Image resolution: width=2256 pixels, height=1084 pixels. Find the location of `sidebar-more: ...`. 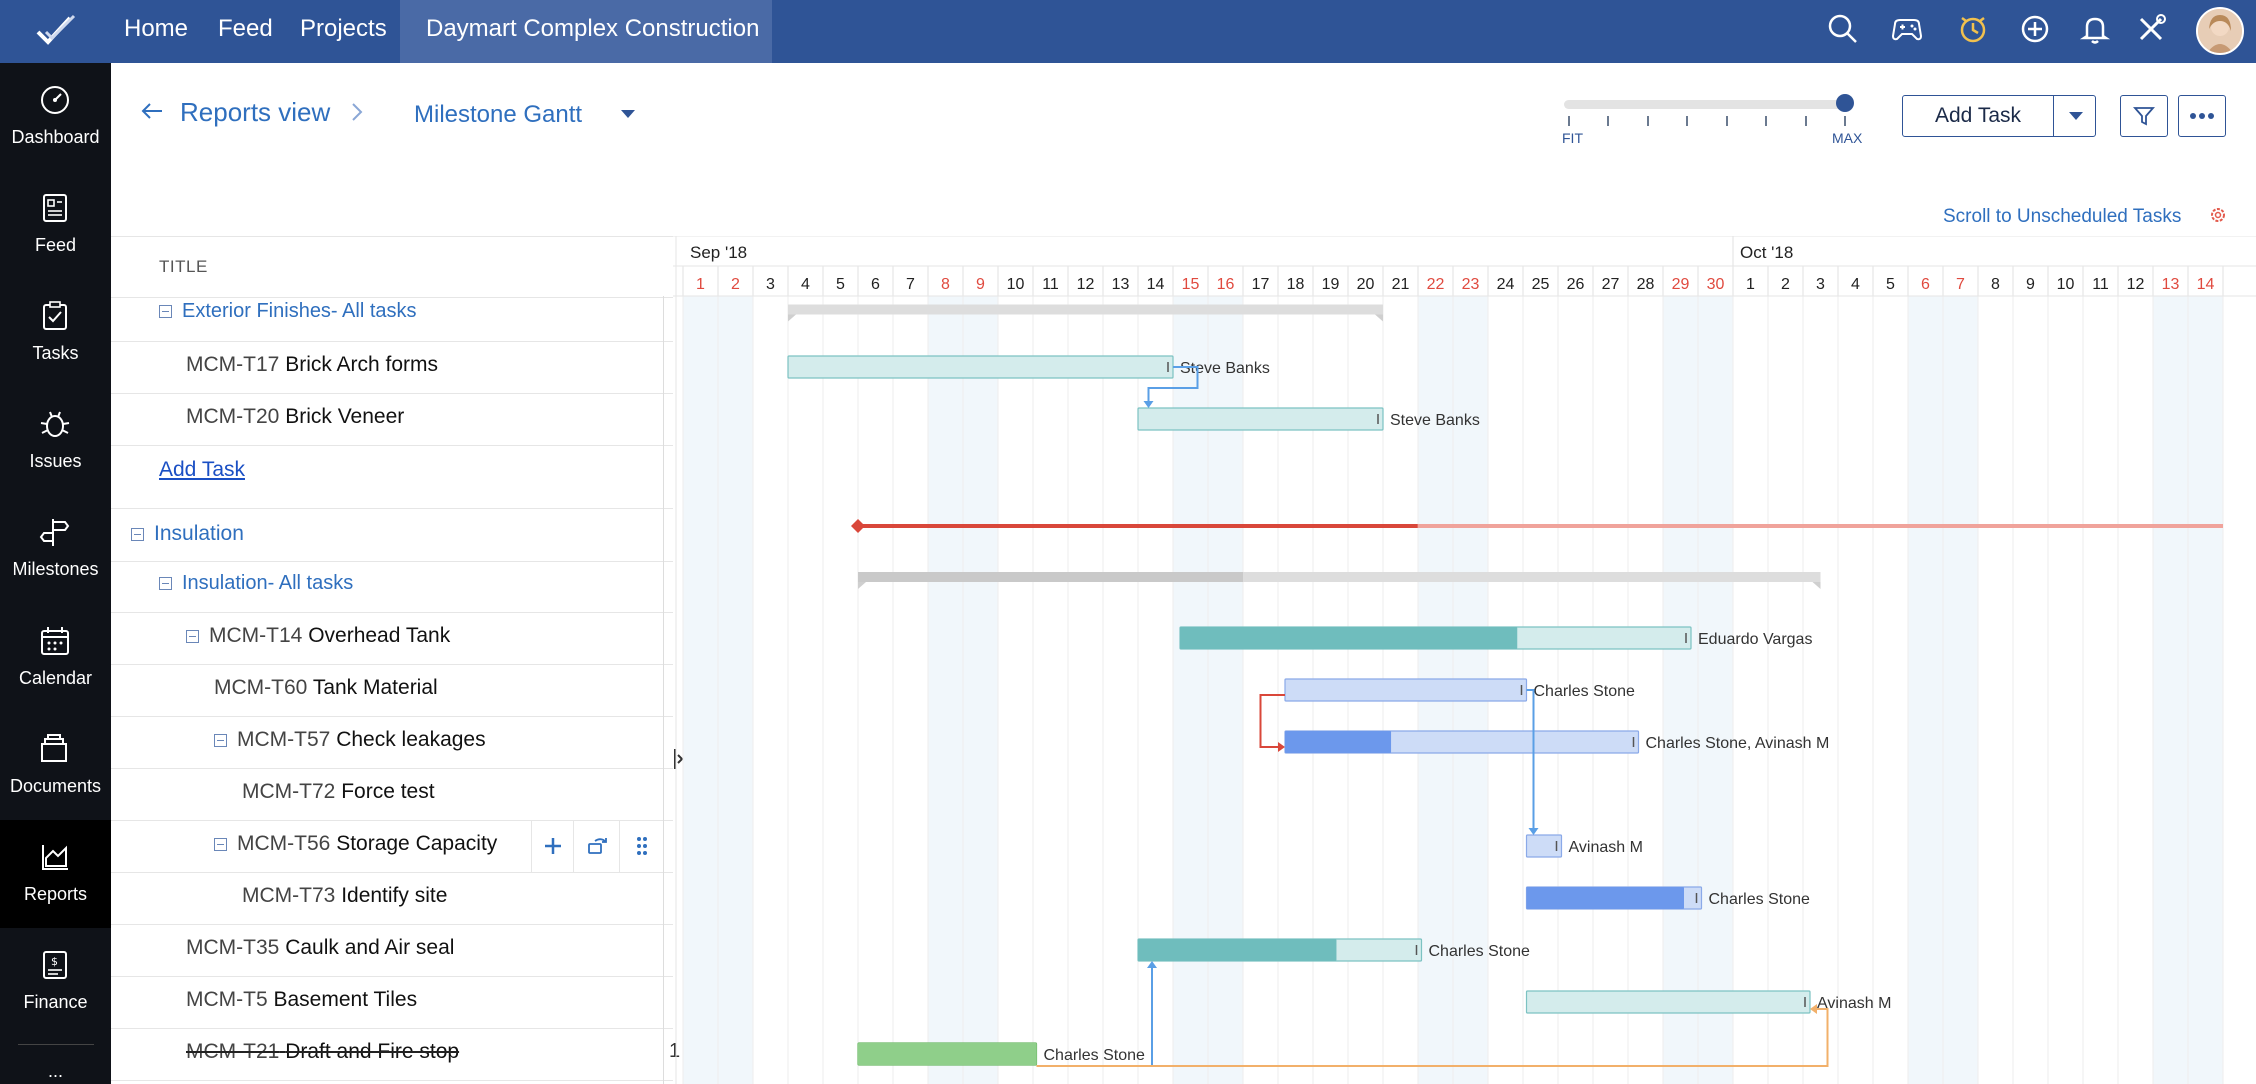

sidebar-more: ... is located at coordinates (55, 1071).